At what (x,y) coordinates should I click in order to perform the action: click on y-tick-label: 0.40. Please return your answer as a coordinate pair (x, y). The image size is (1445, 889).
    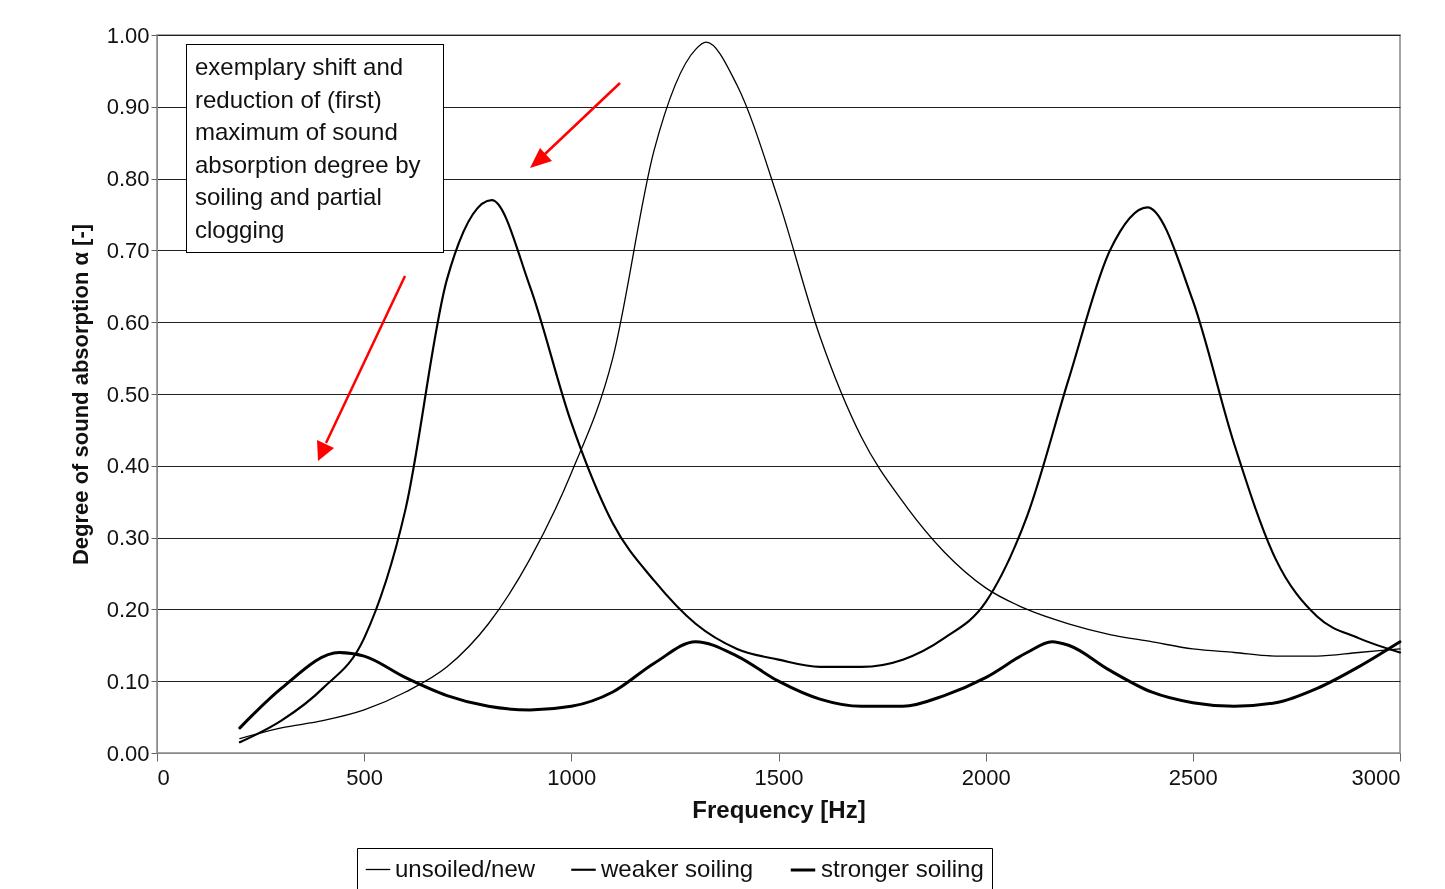
    Looking at the image, I should click on (128, 466).